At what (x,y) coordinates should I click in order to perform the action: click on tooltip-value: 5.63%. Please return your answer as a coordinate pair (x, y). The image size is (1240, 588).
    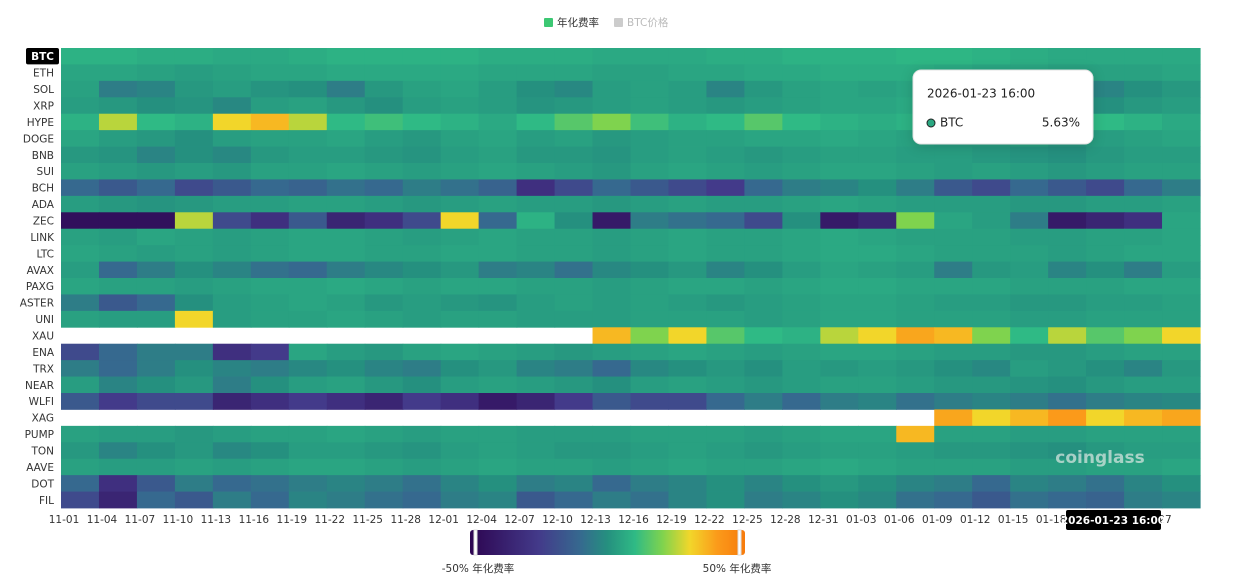
    Looking at the image, I should click on (1061, 123).